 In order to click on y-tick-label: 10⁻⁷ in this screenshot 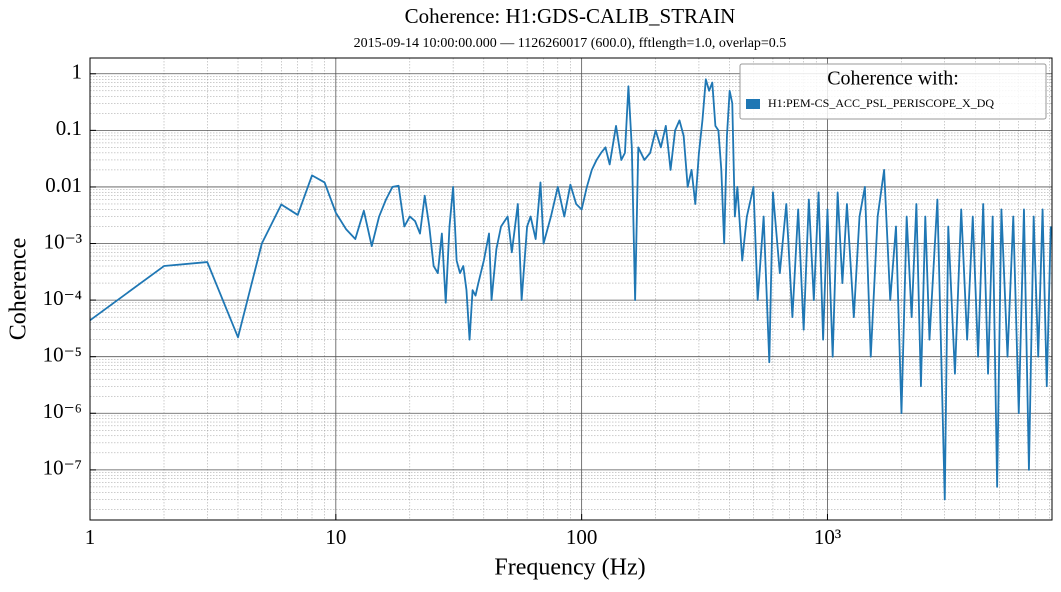, I will do `click(62, 468)`.